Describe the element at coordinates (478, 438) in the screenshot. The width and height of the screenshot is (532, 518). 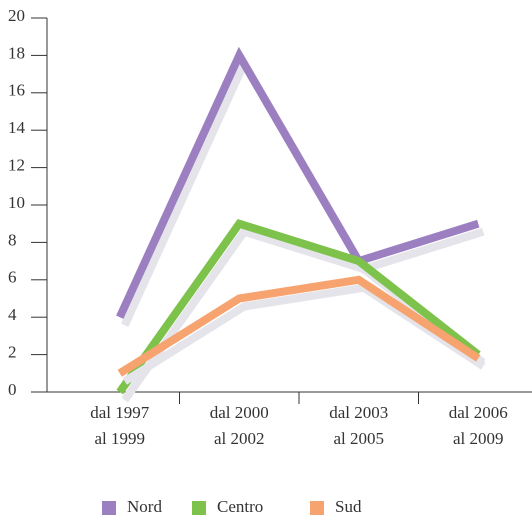
I see `x-tick-label: al 2009` at that location.